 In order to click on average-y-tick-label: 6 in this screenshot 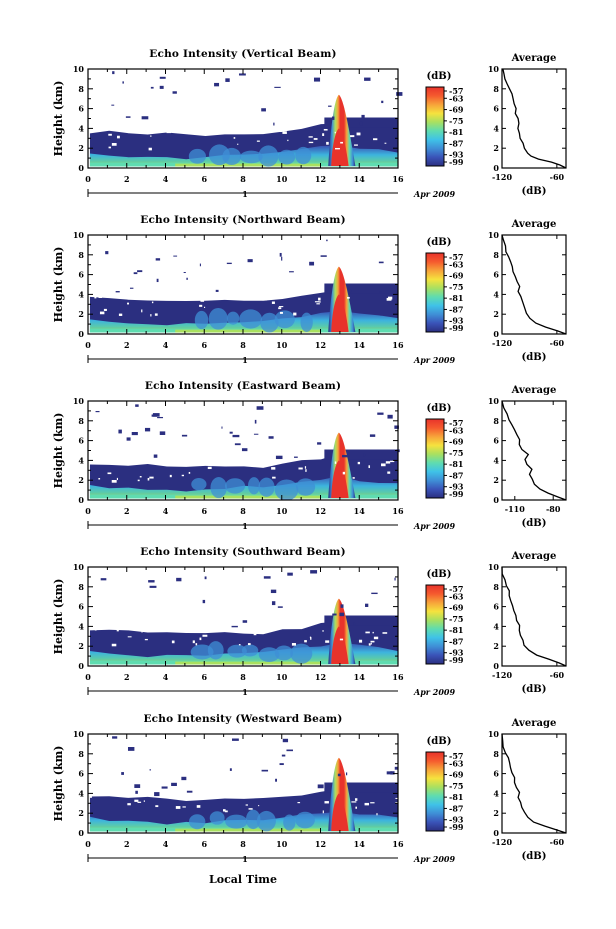, I will do `click(496, 607)`.